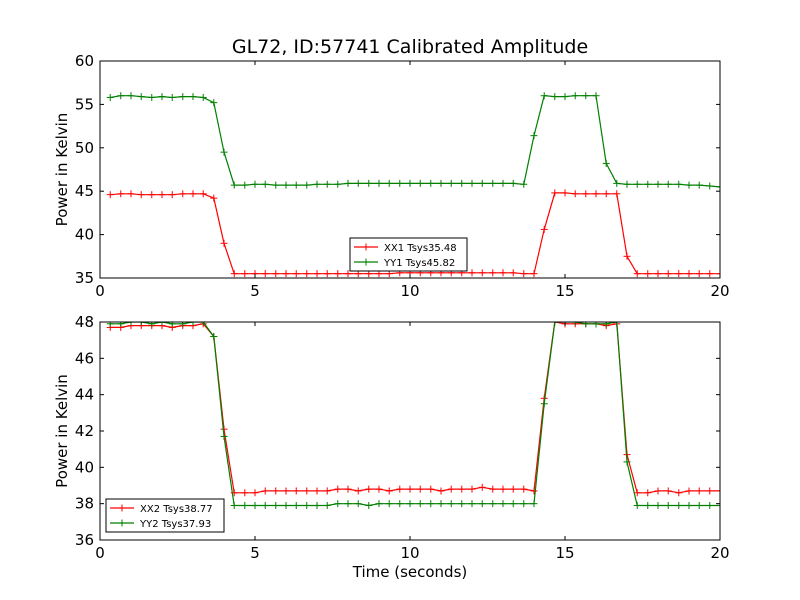 The height and width of the screenshot is (600, 800). I want to click on legend-item: XX2 Tsys38.77, so click(161, 509).